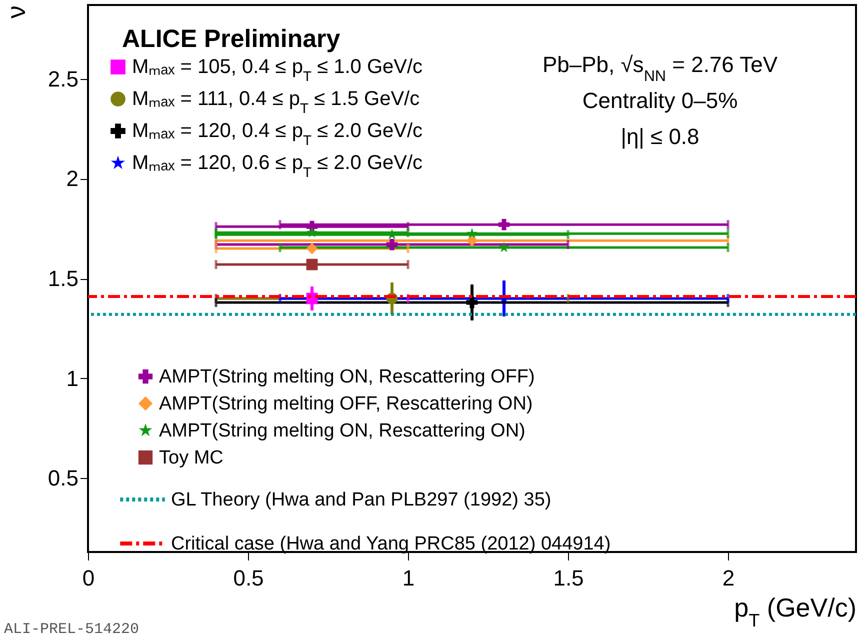  I want to click on y-tick-label: 2.5, so click(63, 79).